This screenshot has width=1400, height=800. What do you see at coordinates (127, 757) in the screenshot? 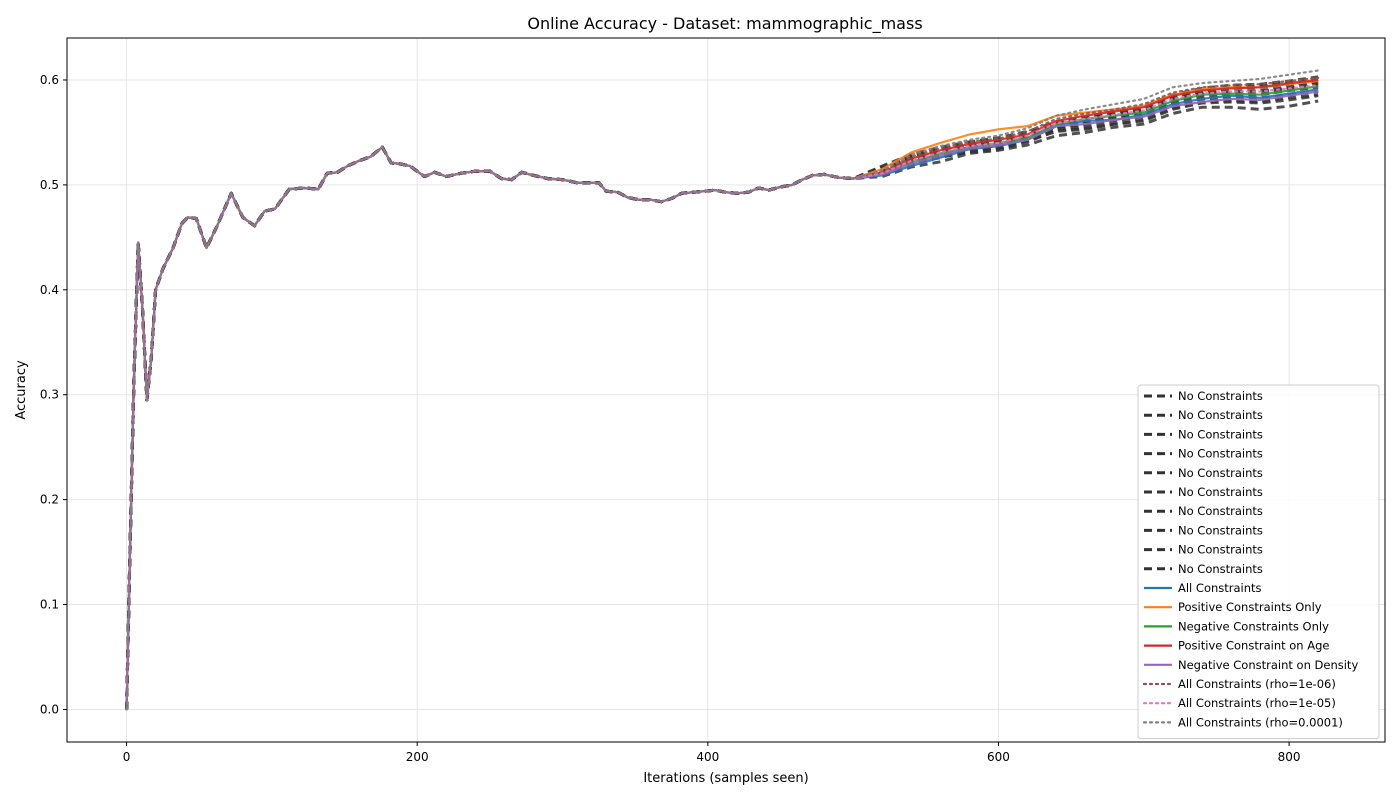
I see `x-tick-label: 0` at bounding box center [127, 757].